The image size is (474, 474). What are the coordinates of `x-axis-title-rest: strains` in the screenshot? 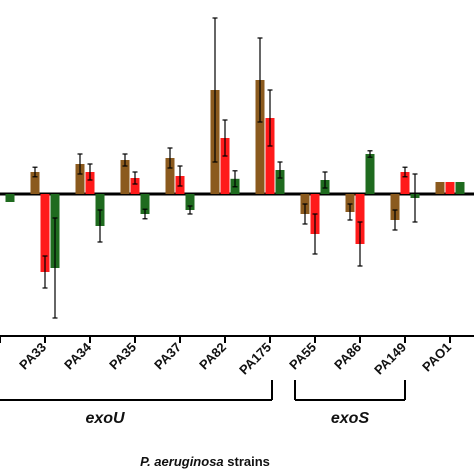 It's located at (247, 461).